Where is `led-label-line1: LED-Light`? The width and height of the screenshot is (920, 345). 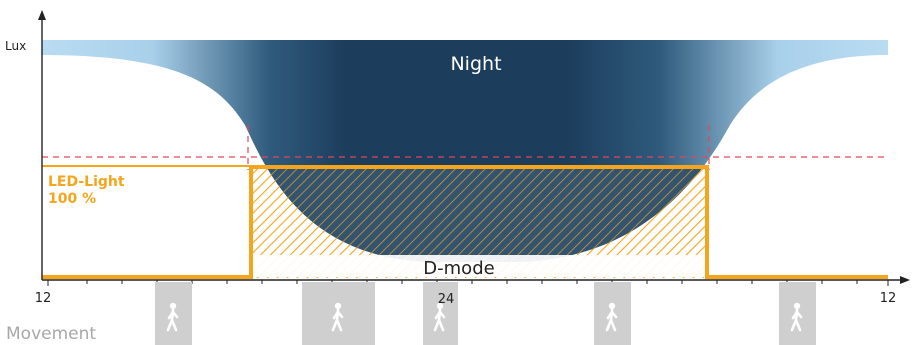 led-label-line1: LED-Light is located at coordinates (86, 182).